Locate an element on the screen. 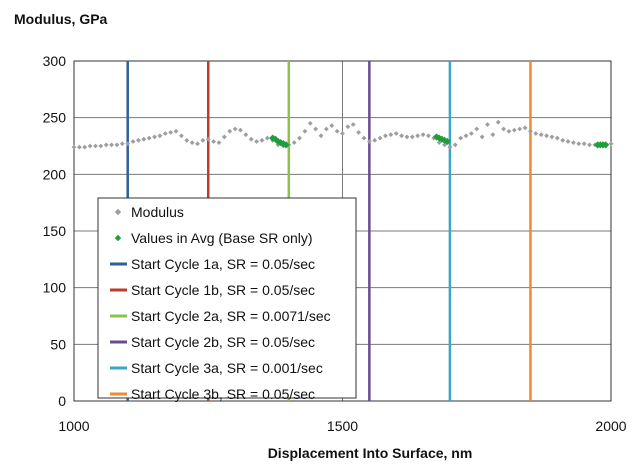  x-tick-1500: 1500 is located at coordinates (342, 426).